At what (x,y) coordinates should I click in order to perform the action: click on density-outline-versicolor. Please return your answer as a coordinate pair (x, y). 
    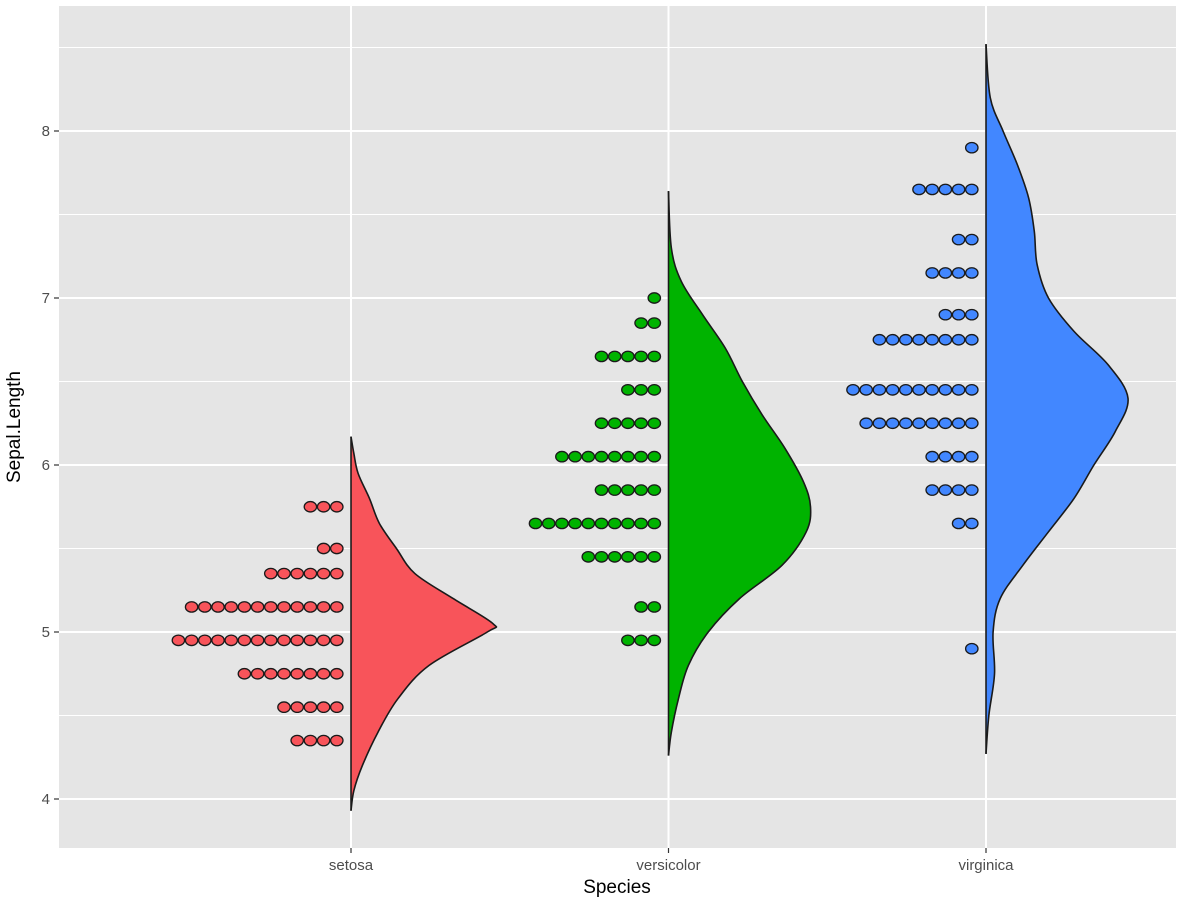
    Looking at the image, I should click on (739, 473).